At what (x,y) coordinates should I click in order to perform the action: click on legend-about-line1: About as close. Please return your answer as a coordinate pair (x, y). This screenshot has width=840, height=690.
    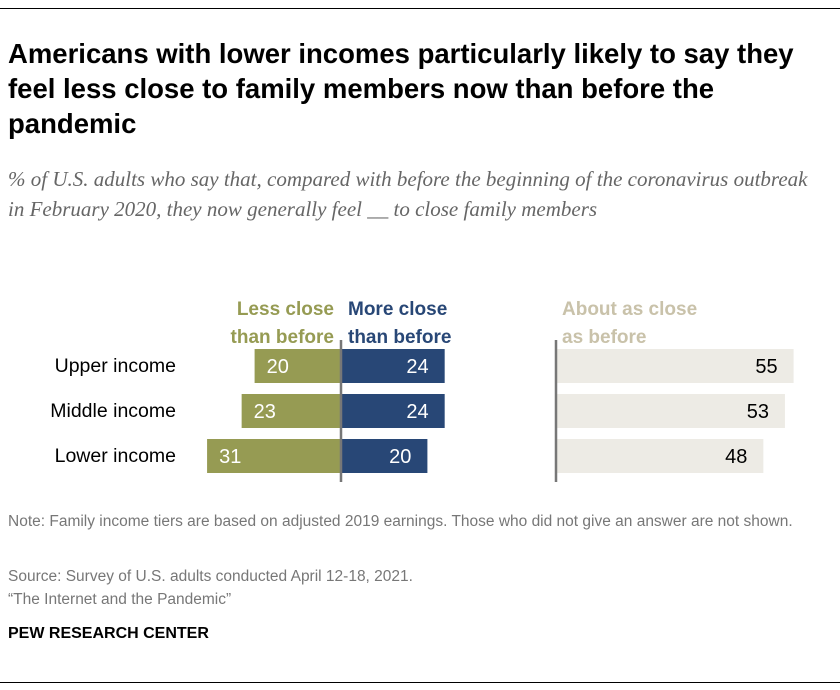
    Looking at the image, I should click on (630, 309).